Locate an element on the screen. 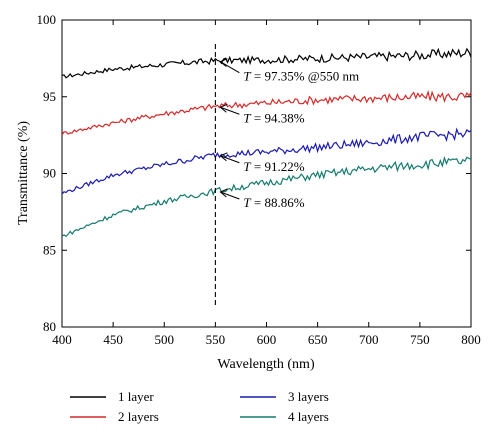 The width and height of the screenshot is (500, 445). y-tick-label: 85 is located at coordinates (49, 249).